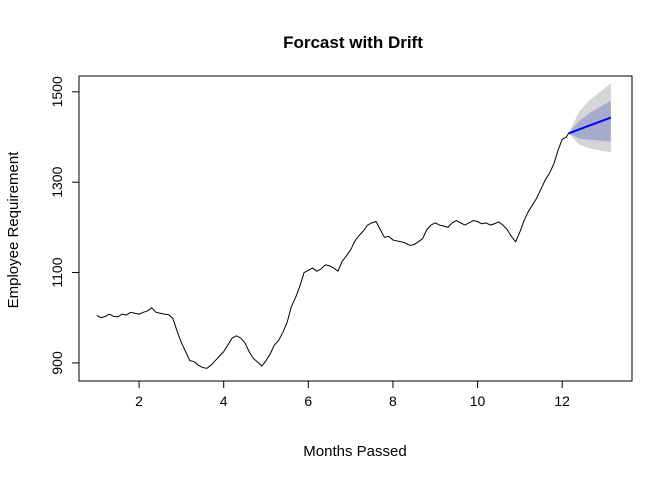 This screenshot has height=480, width=672. I want to click on y-tick-label: 900, so click(57, 363).